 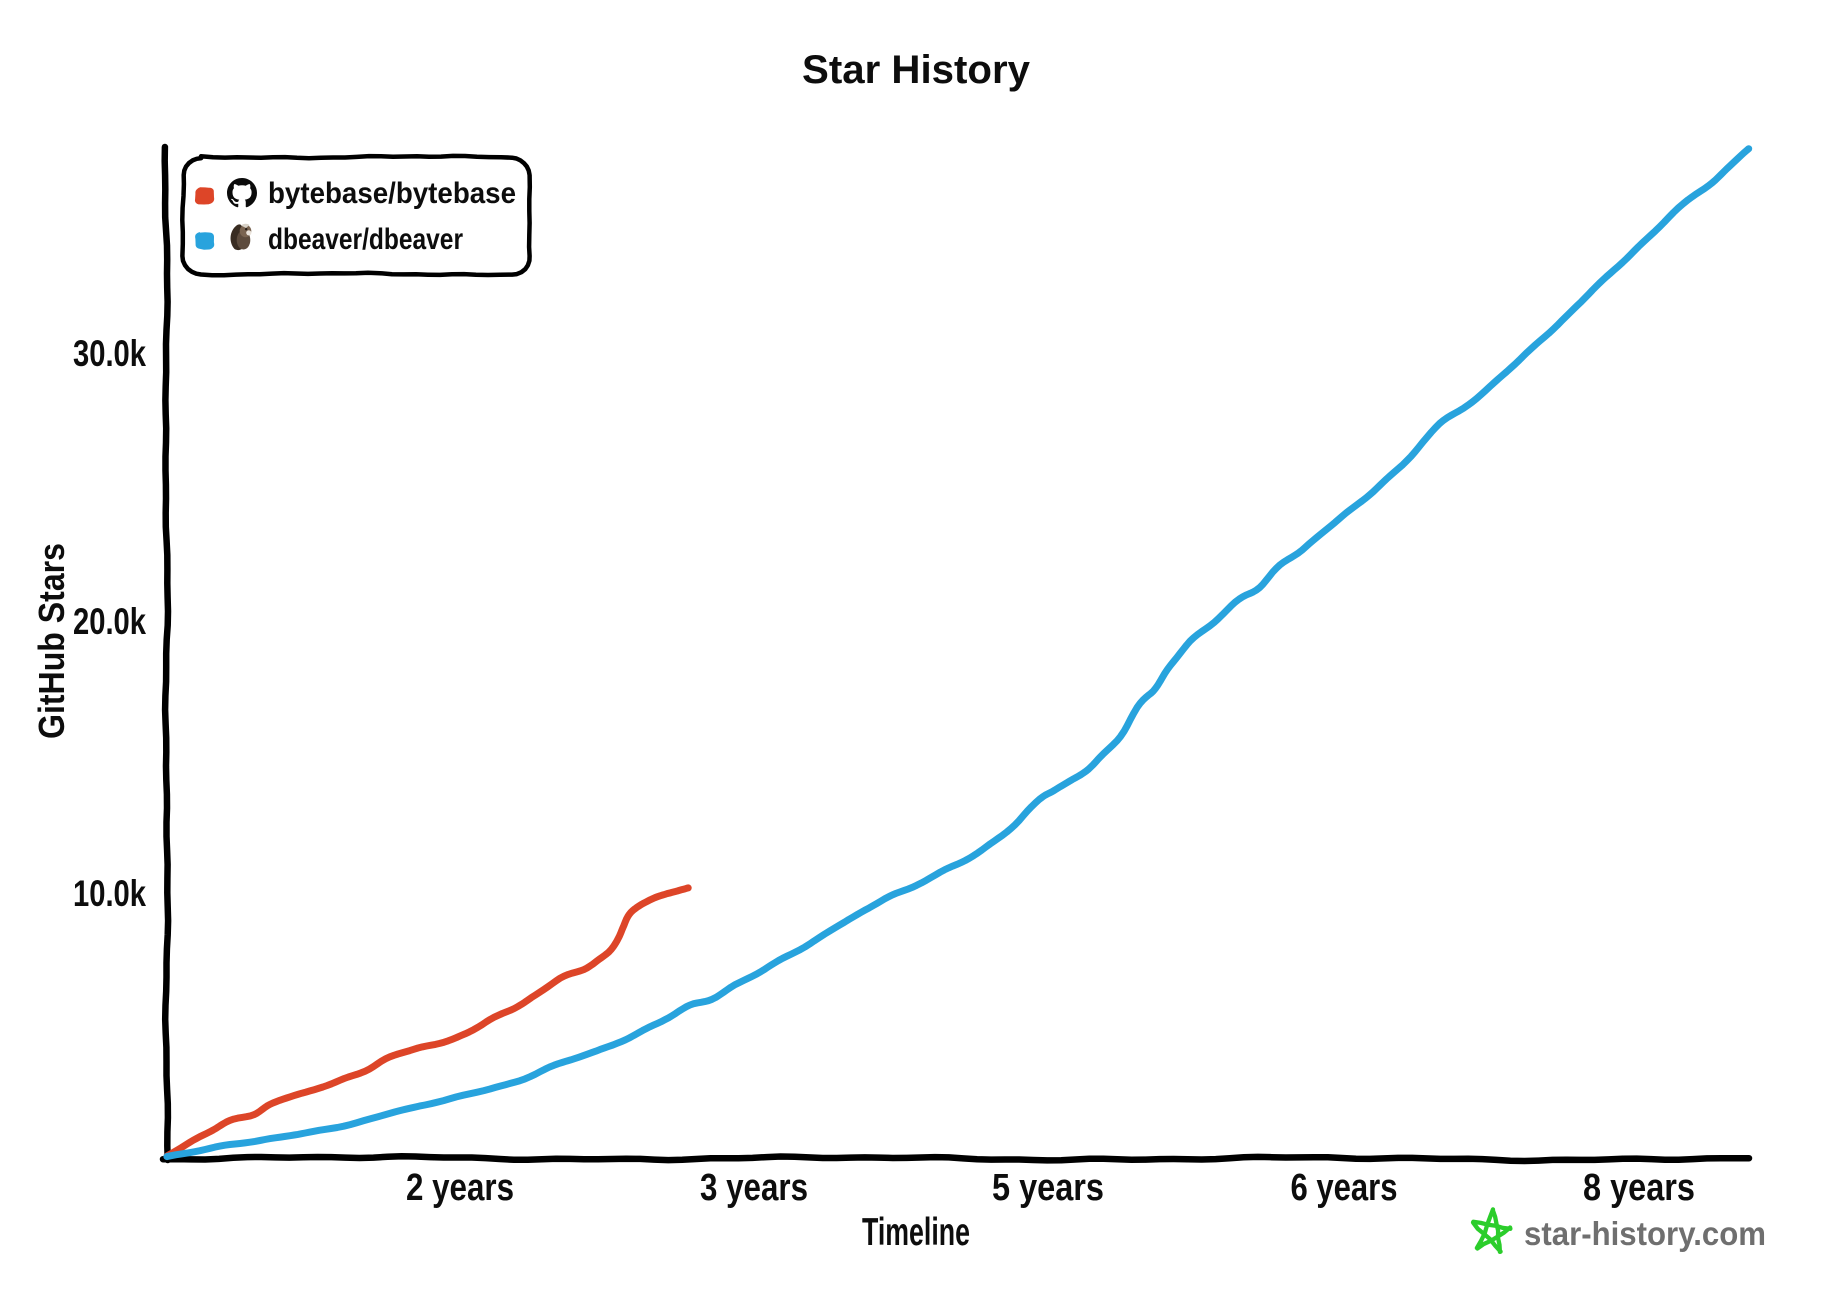 What do you see at coordinates (460, 1188) in the screenshot?
I see `svg-text: 2 years` at bounding box center [460, 1188].